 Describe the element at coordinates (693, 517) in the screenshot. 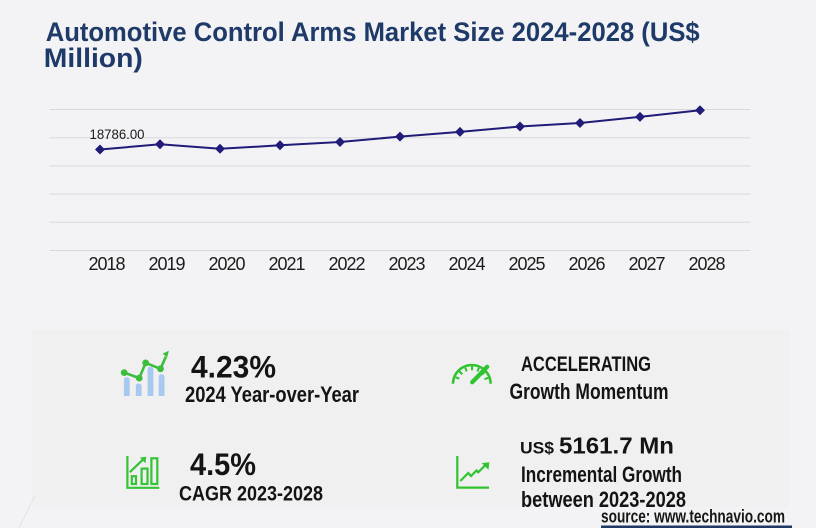

I see `svg-text: source: www.technavio.com` at that location.